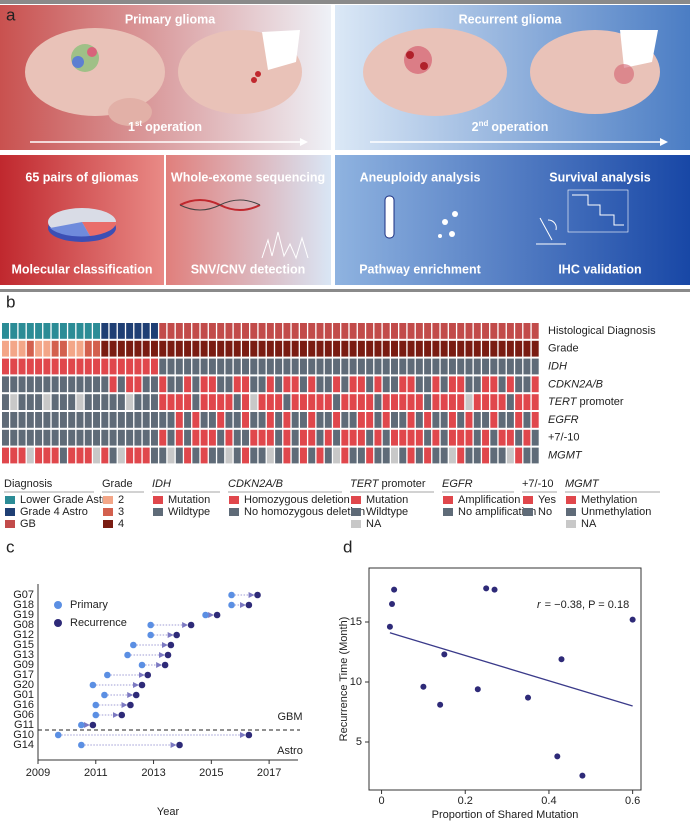 The height and width of the screenshot is (824, 690). Describe the element at coordinates (505, 679) in the screenshot. I see `plot-frame` at that location.